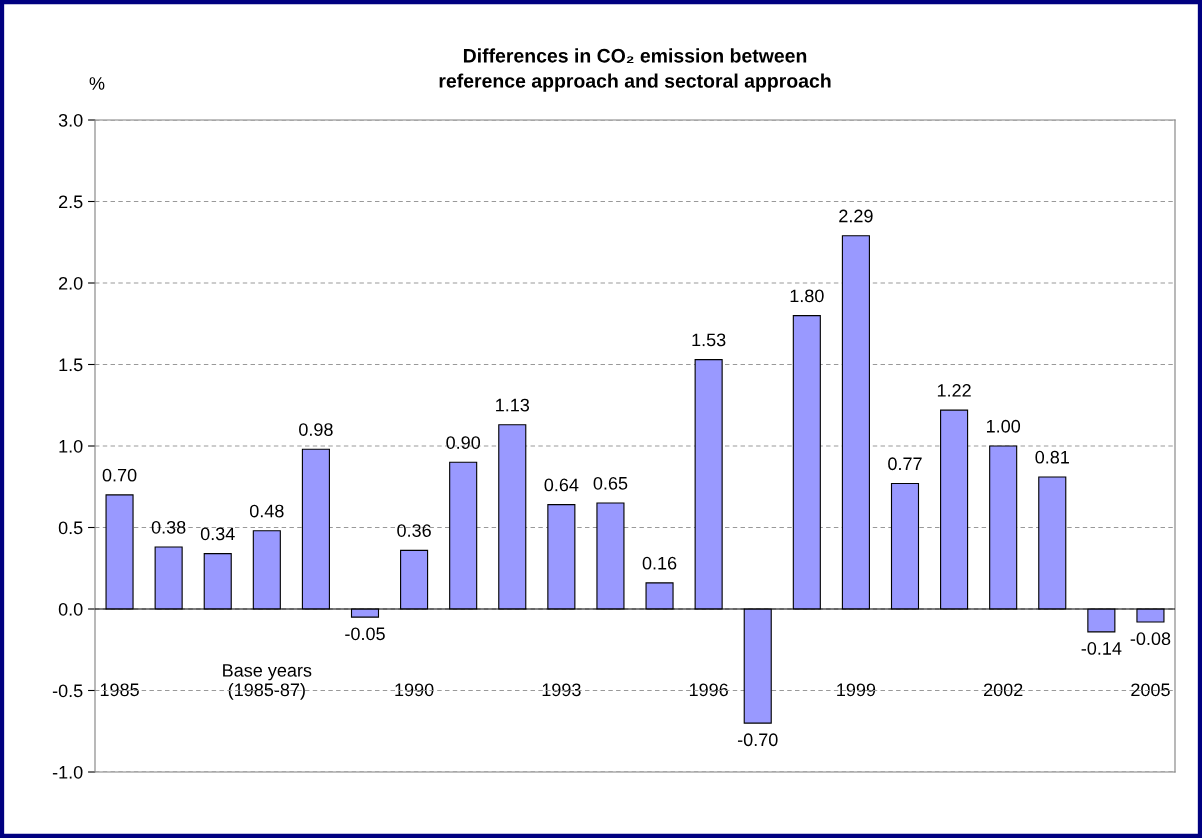  What do you see at coordinates (119, 475) in the screenshot?
I see `data-label: 0.70` at bounding box center [119, 475].